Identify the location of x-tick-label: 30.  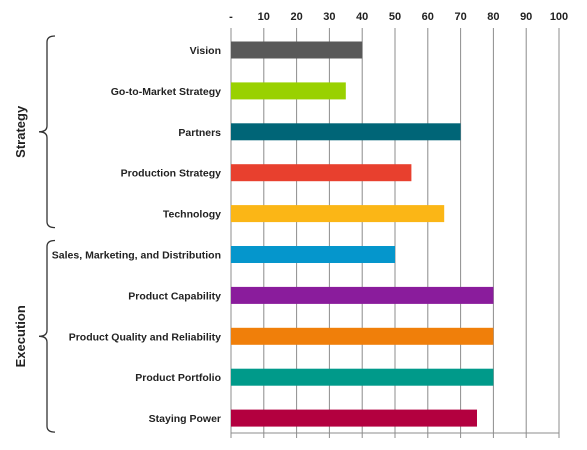
(329, 17).